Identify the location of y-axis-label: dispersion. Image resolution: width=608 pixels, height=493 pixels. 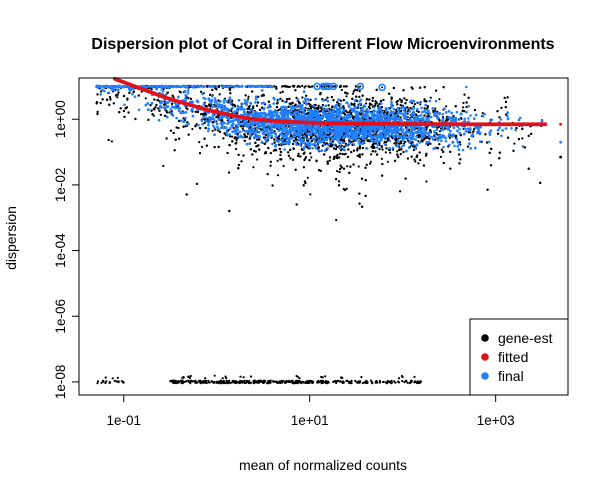
(11, 238).